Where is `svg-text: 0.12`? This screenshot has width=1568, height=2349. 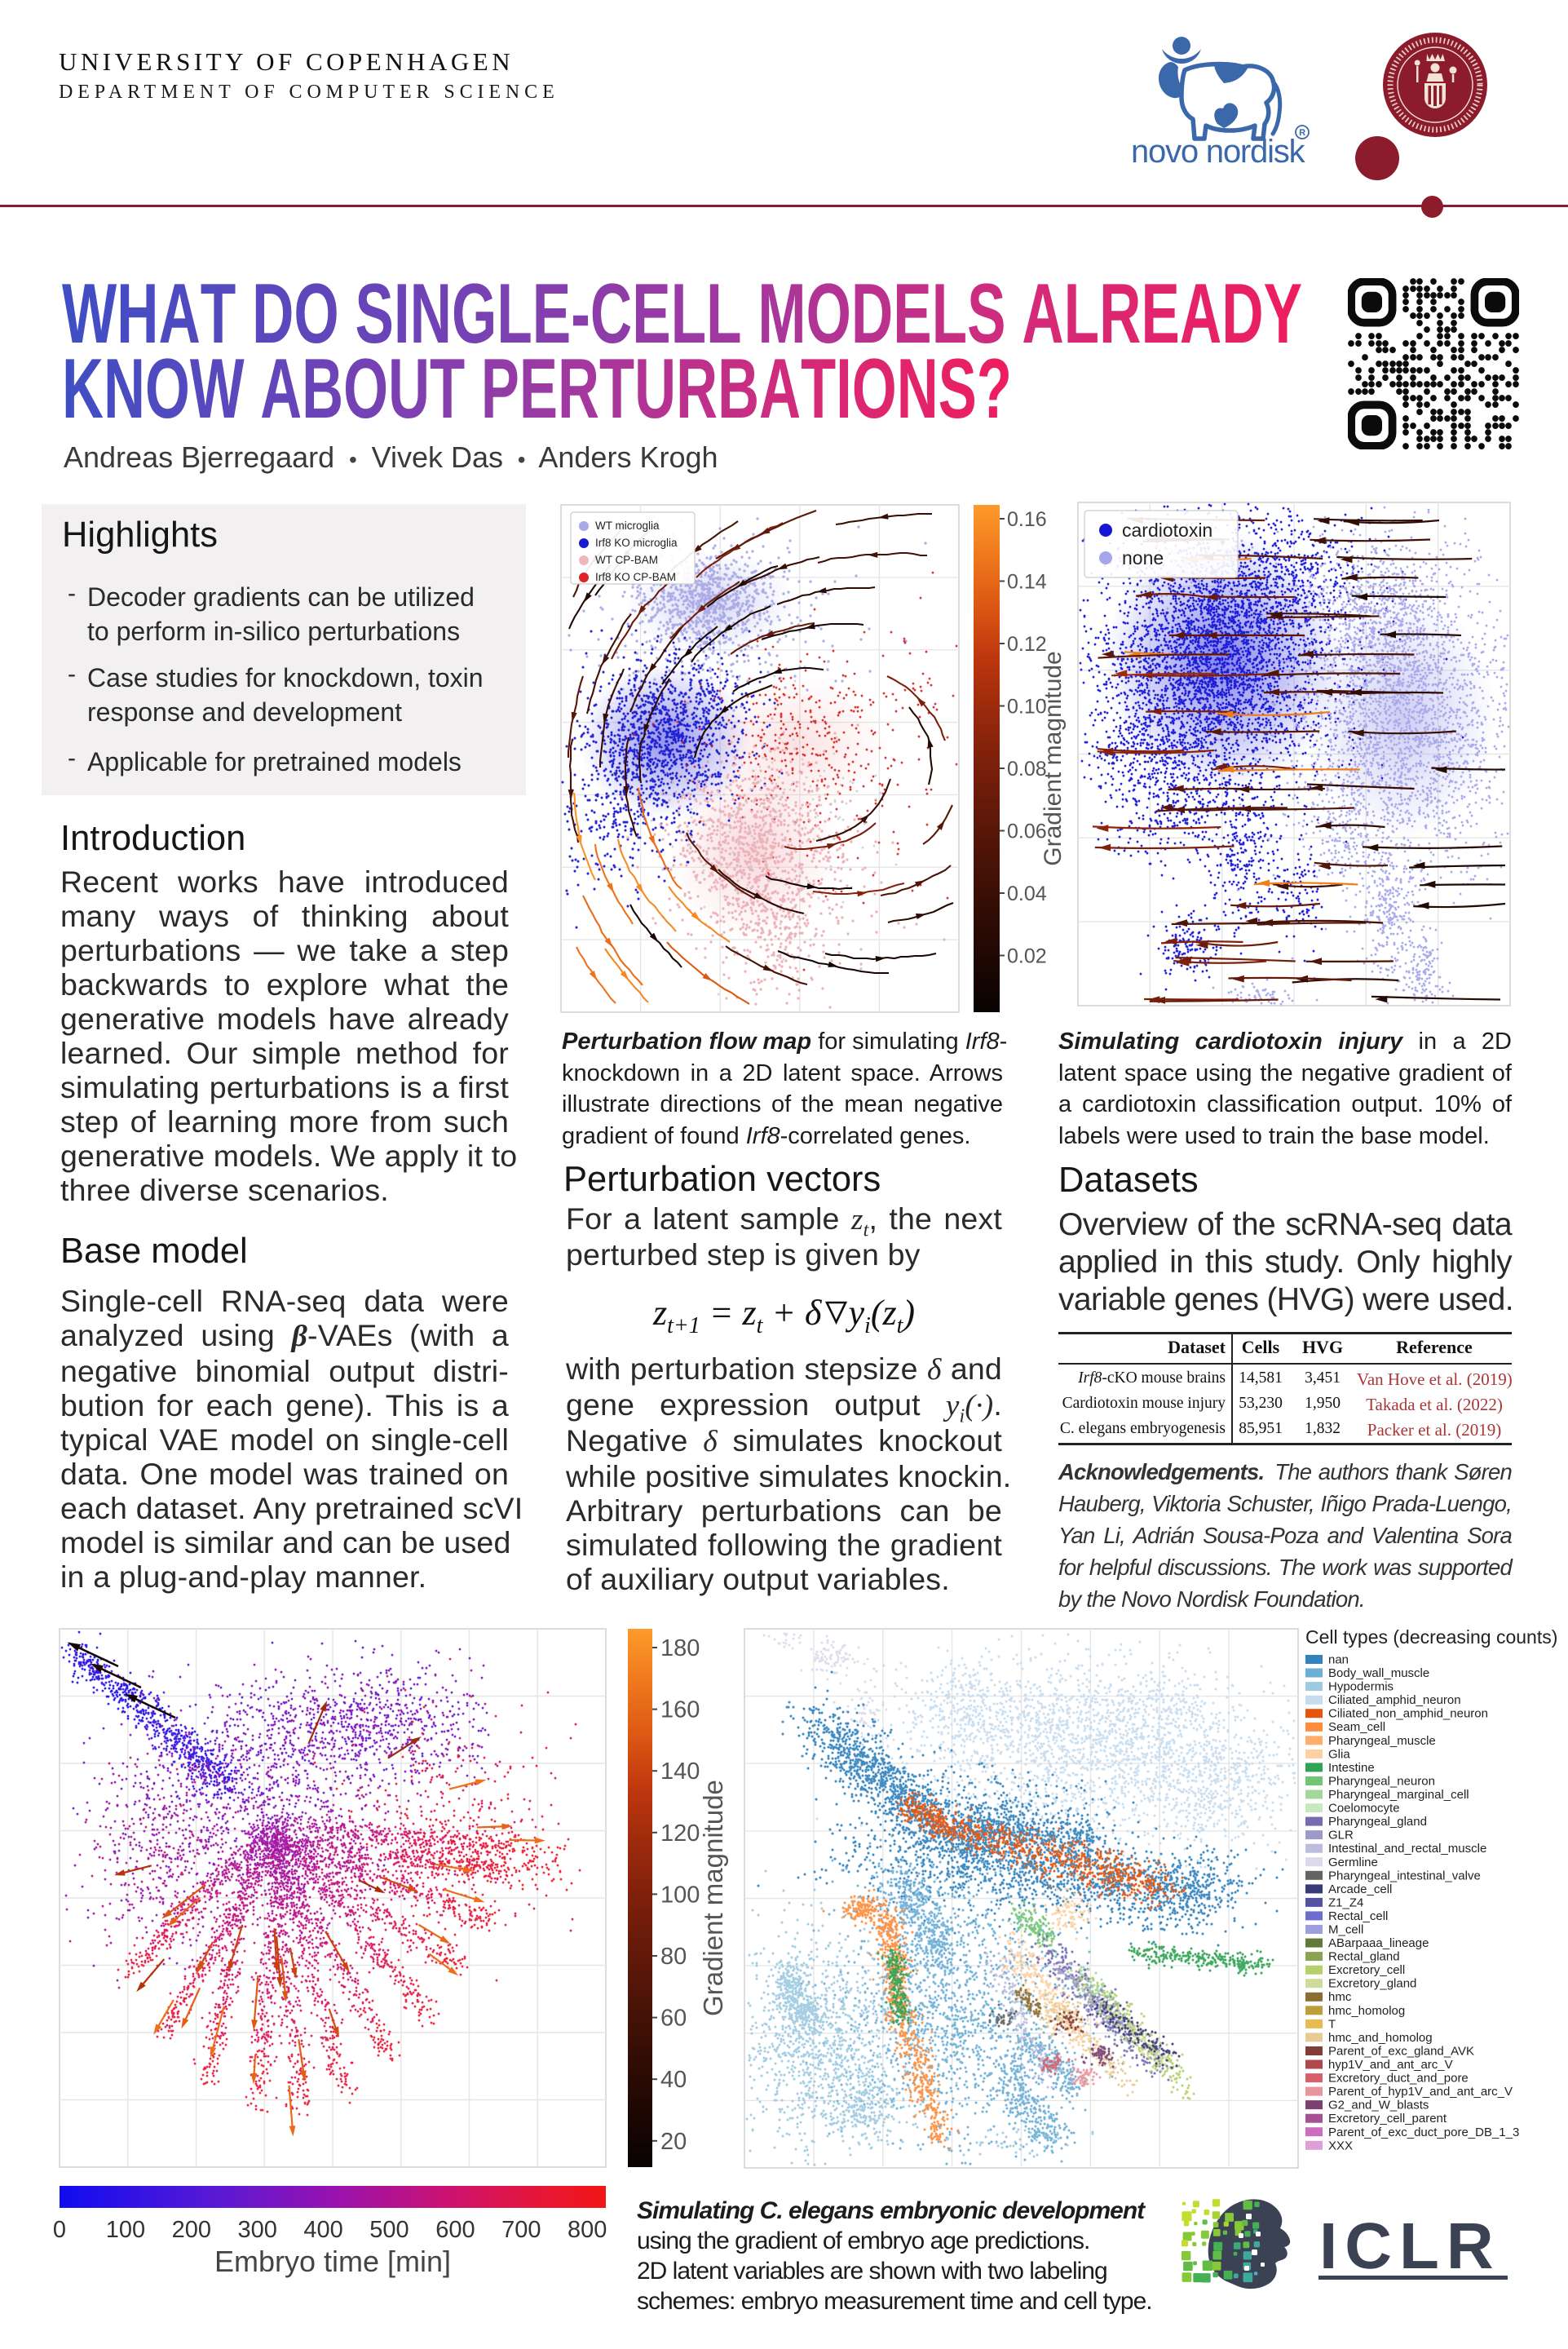
svg-text: 0.12 is located at coordinates (1027, 644).